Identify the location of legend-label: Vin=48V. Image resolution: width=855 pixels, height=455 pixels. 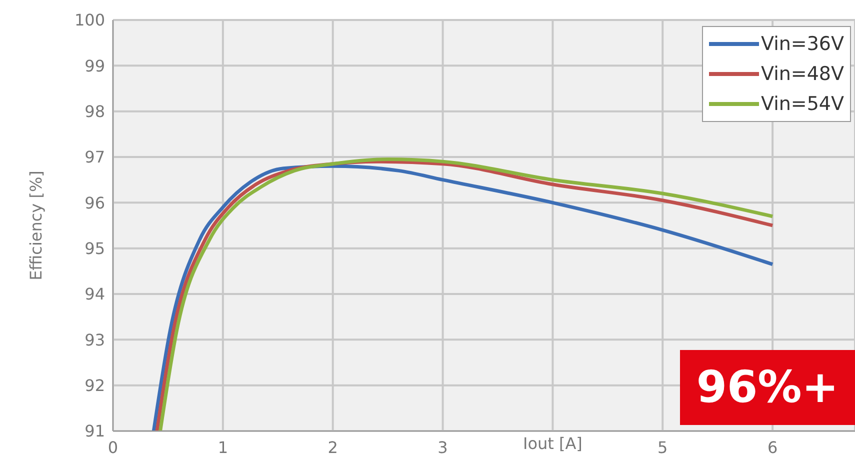
(802, 74).